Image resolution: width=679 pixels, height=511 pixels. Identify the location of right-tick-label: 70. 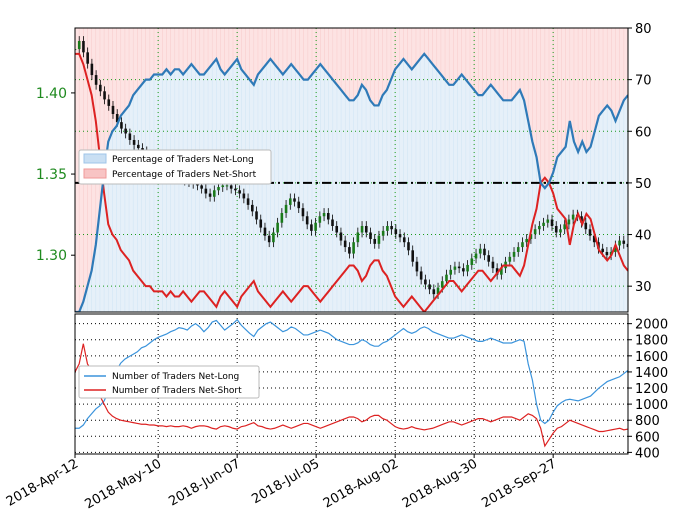
(643, 81).